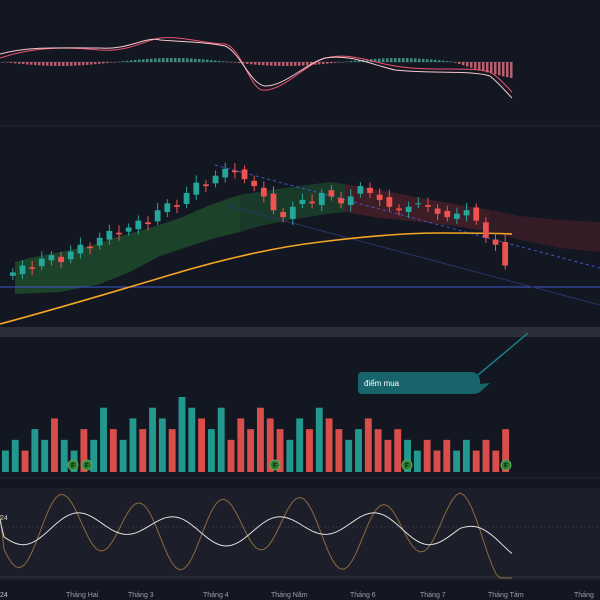 The image size is (600, 600). What do you see at coordinates (407, 216) in the screenshot?
I see `trend-line-upper` at bounding box center [407, 216].